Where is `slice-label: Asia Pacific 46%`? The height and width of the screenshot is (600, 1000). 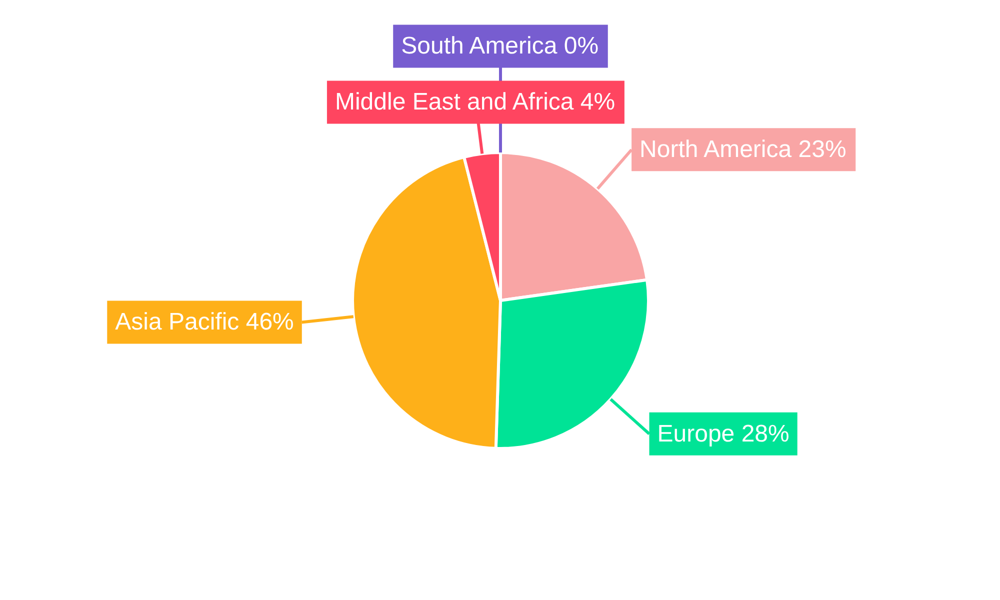
slice-label: Asia Pacific 46% is located at coordinates (204, 322).